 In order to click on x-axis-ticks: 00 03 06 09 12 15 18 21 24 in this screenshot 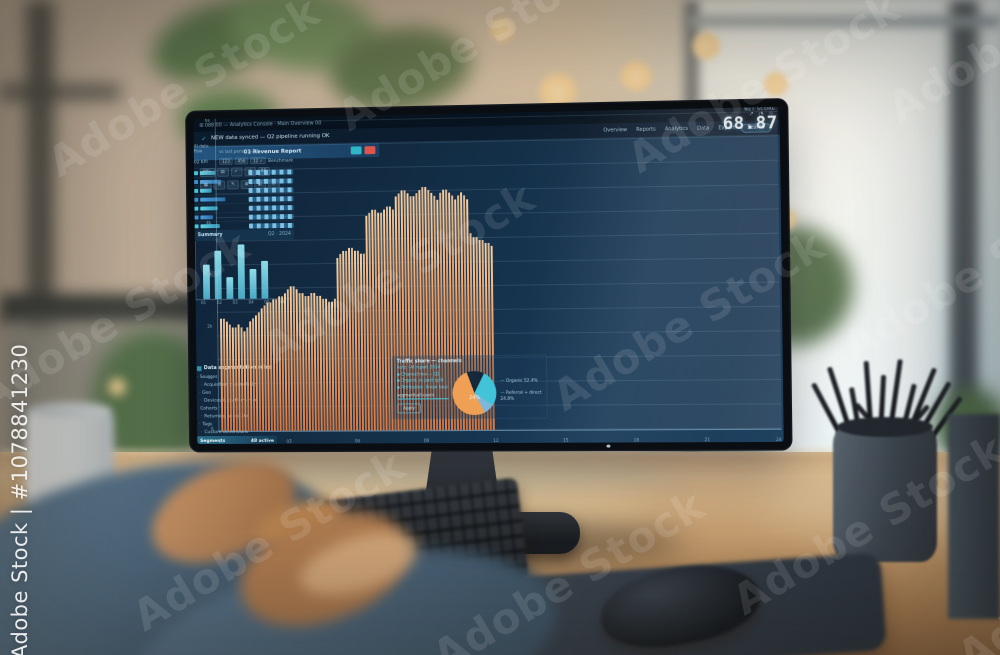, I will do `click(500, 438)`.